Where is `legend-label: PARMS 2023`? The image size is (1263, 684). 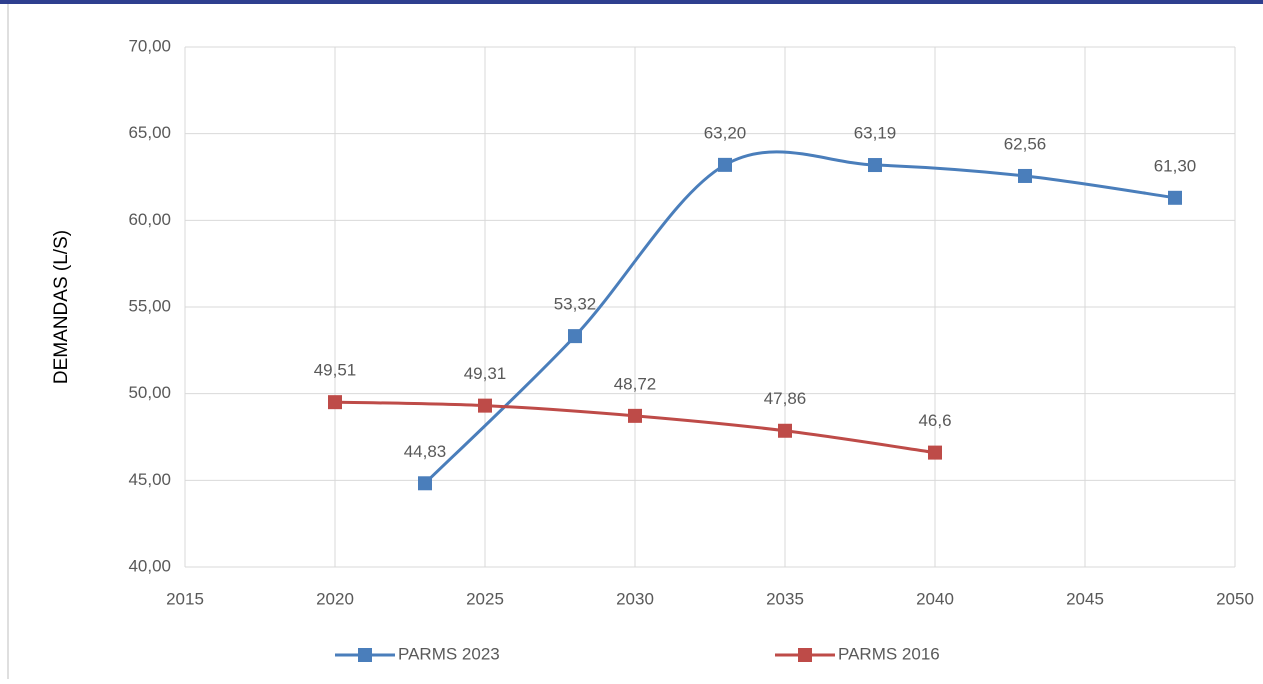
legend-label: PARMS 2023 is located at coordinates (449, 653).